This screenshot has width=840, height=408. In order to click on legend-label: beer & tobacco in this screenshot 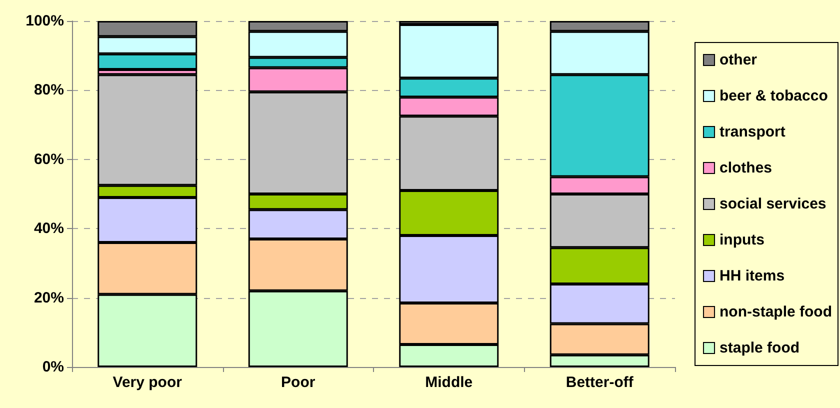, I will do `click(774, 96)`.